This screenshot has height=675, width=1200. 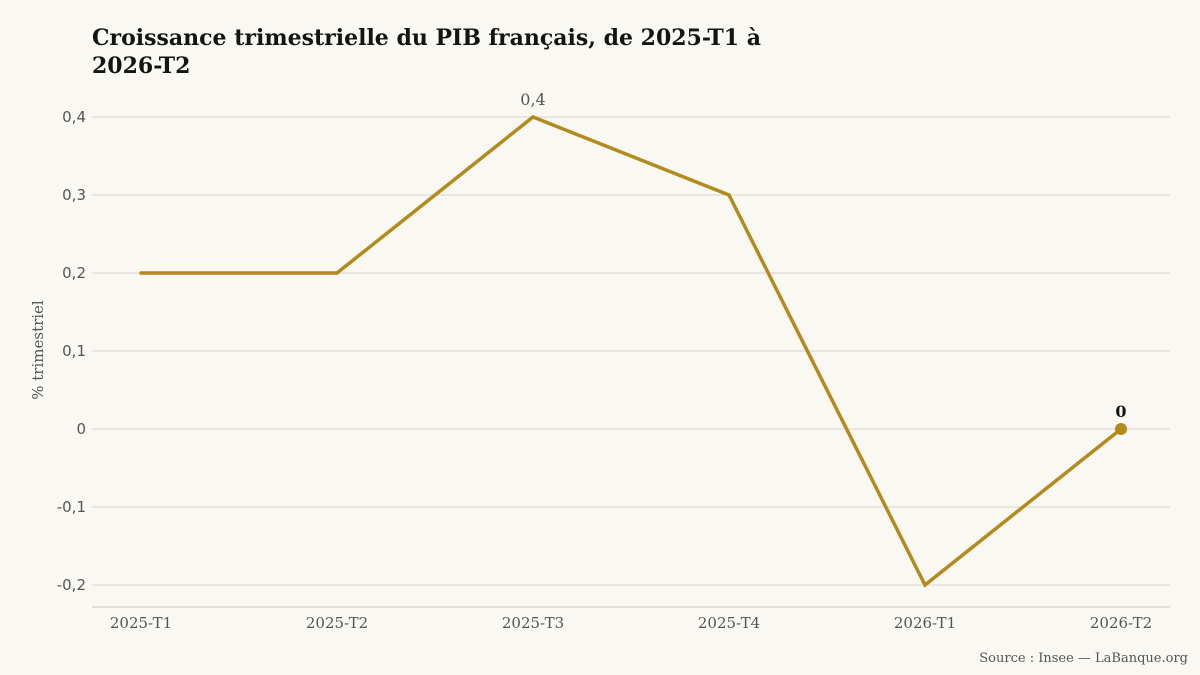 What do you see at coordinates (1083, 658) in the screenshot?
I see `source-note: Source : Insee — LaBanque.org` at bounding box center [1083, 658].